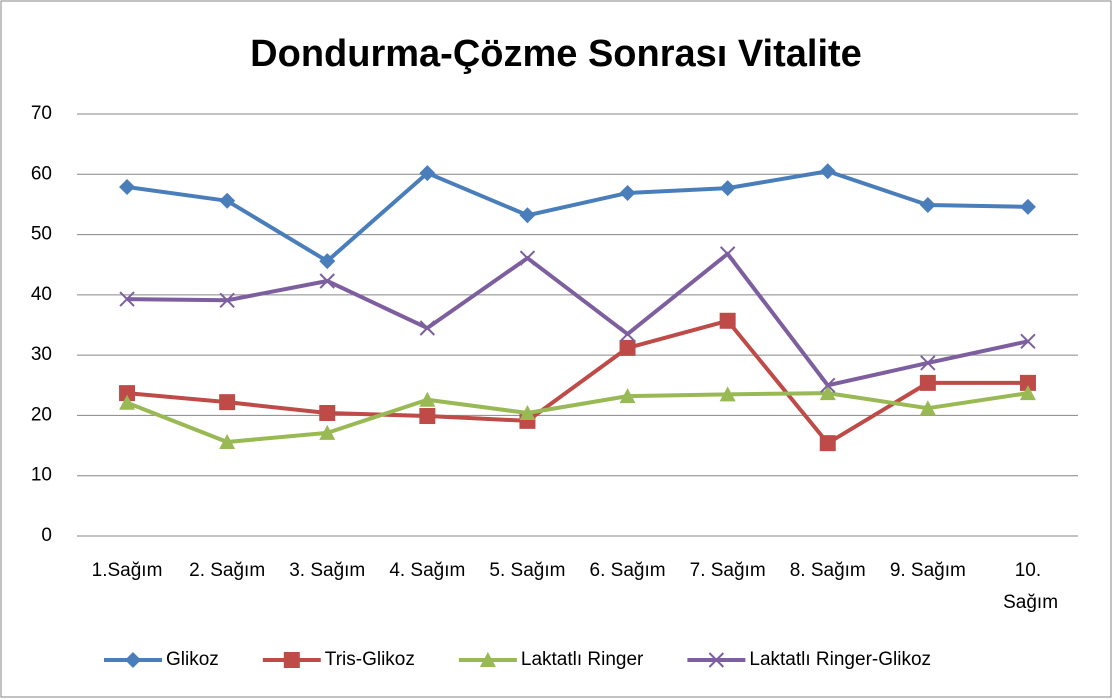 The image size is (1113, 699). Describe the element at coordinates (728, 570) in the screenshot. I see `x-tick-label: 7. Sağım` at that location.